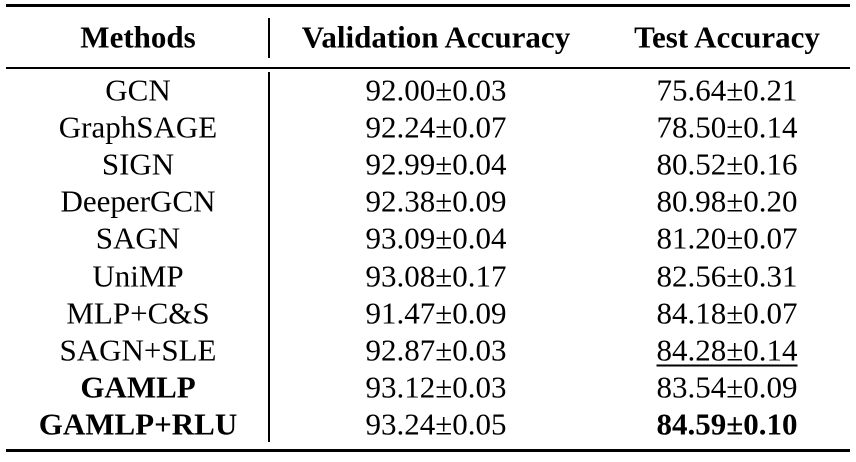  I want to click on accuracy-cell: 84.59±0.10, so click(727, 424).